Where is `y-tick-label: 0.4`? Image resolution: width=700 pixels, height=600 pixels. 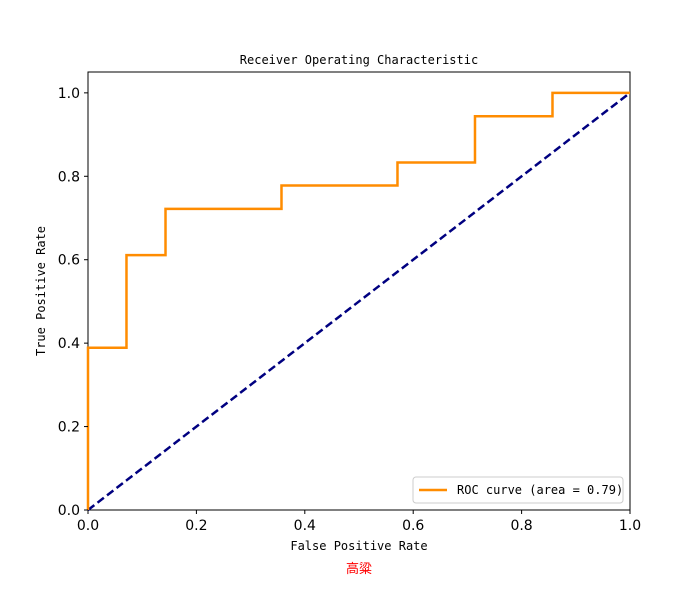 y-tick-label: 0.4 is located at coordinates (69, 344).